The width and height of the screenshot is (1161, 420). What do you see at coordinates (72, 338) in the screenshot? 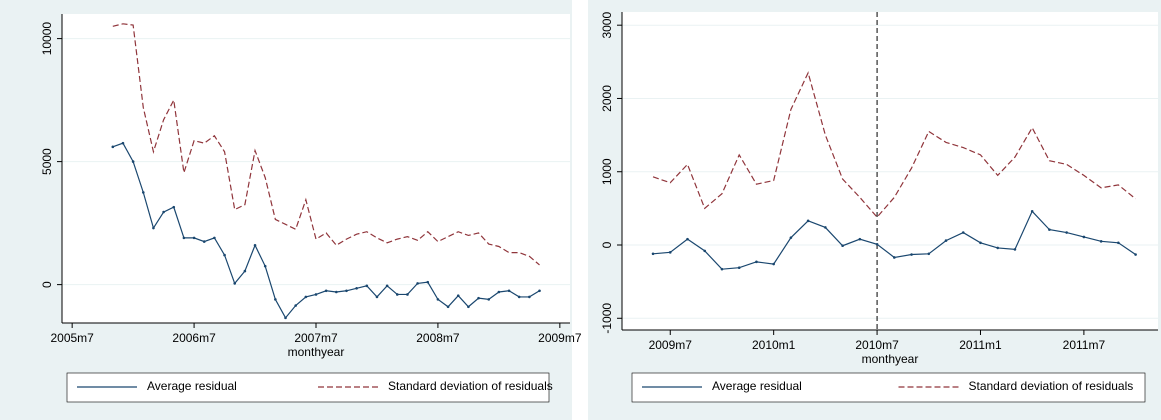
I see `x-tick-label: 2005m7` at bounding box center [72, 338].